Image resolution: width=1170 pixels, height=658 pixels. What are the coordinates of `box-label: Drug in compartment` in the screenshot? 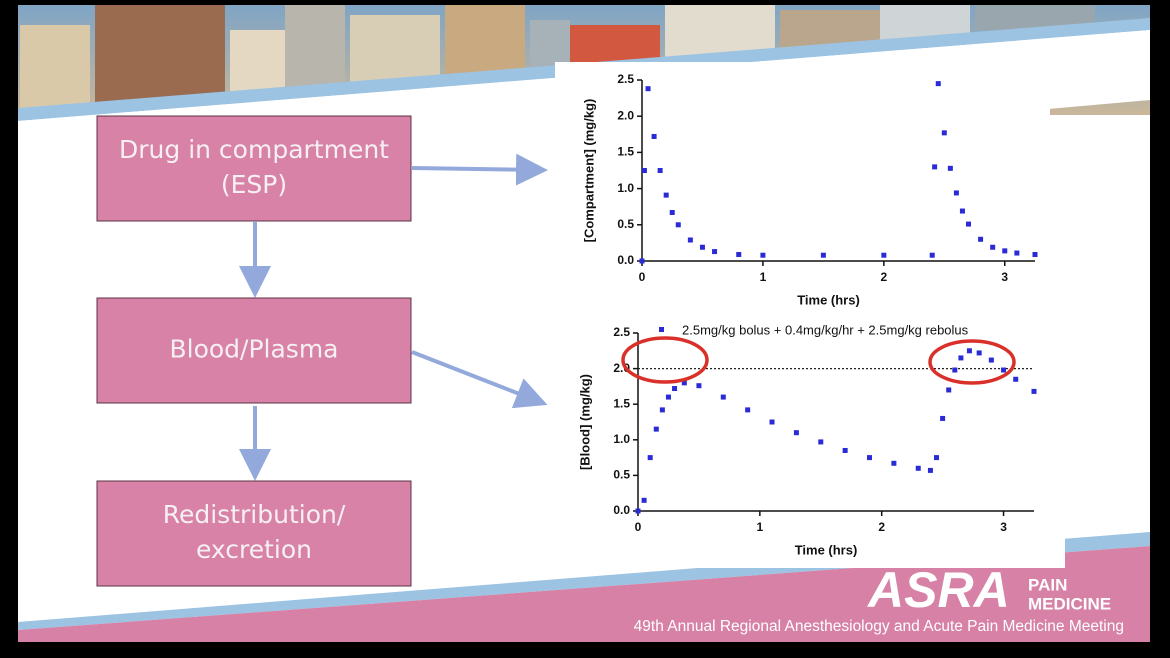 It's located at (254, 149).